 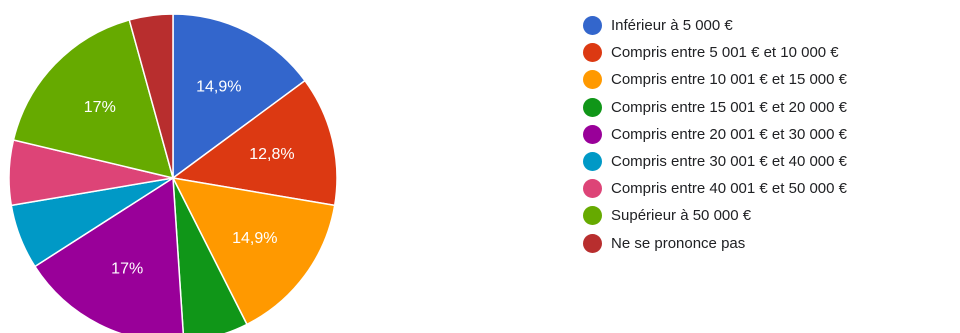 What do you see at coordinates (672, 26) in the screenshot?
I see `legend-label: Inférieur à 5 000 €` at bounding box center [672, 26].